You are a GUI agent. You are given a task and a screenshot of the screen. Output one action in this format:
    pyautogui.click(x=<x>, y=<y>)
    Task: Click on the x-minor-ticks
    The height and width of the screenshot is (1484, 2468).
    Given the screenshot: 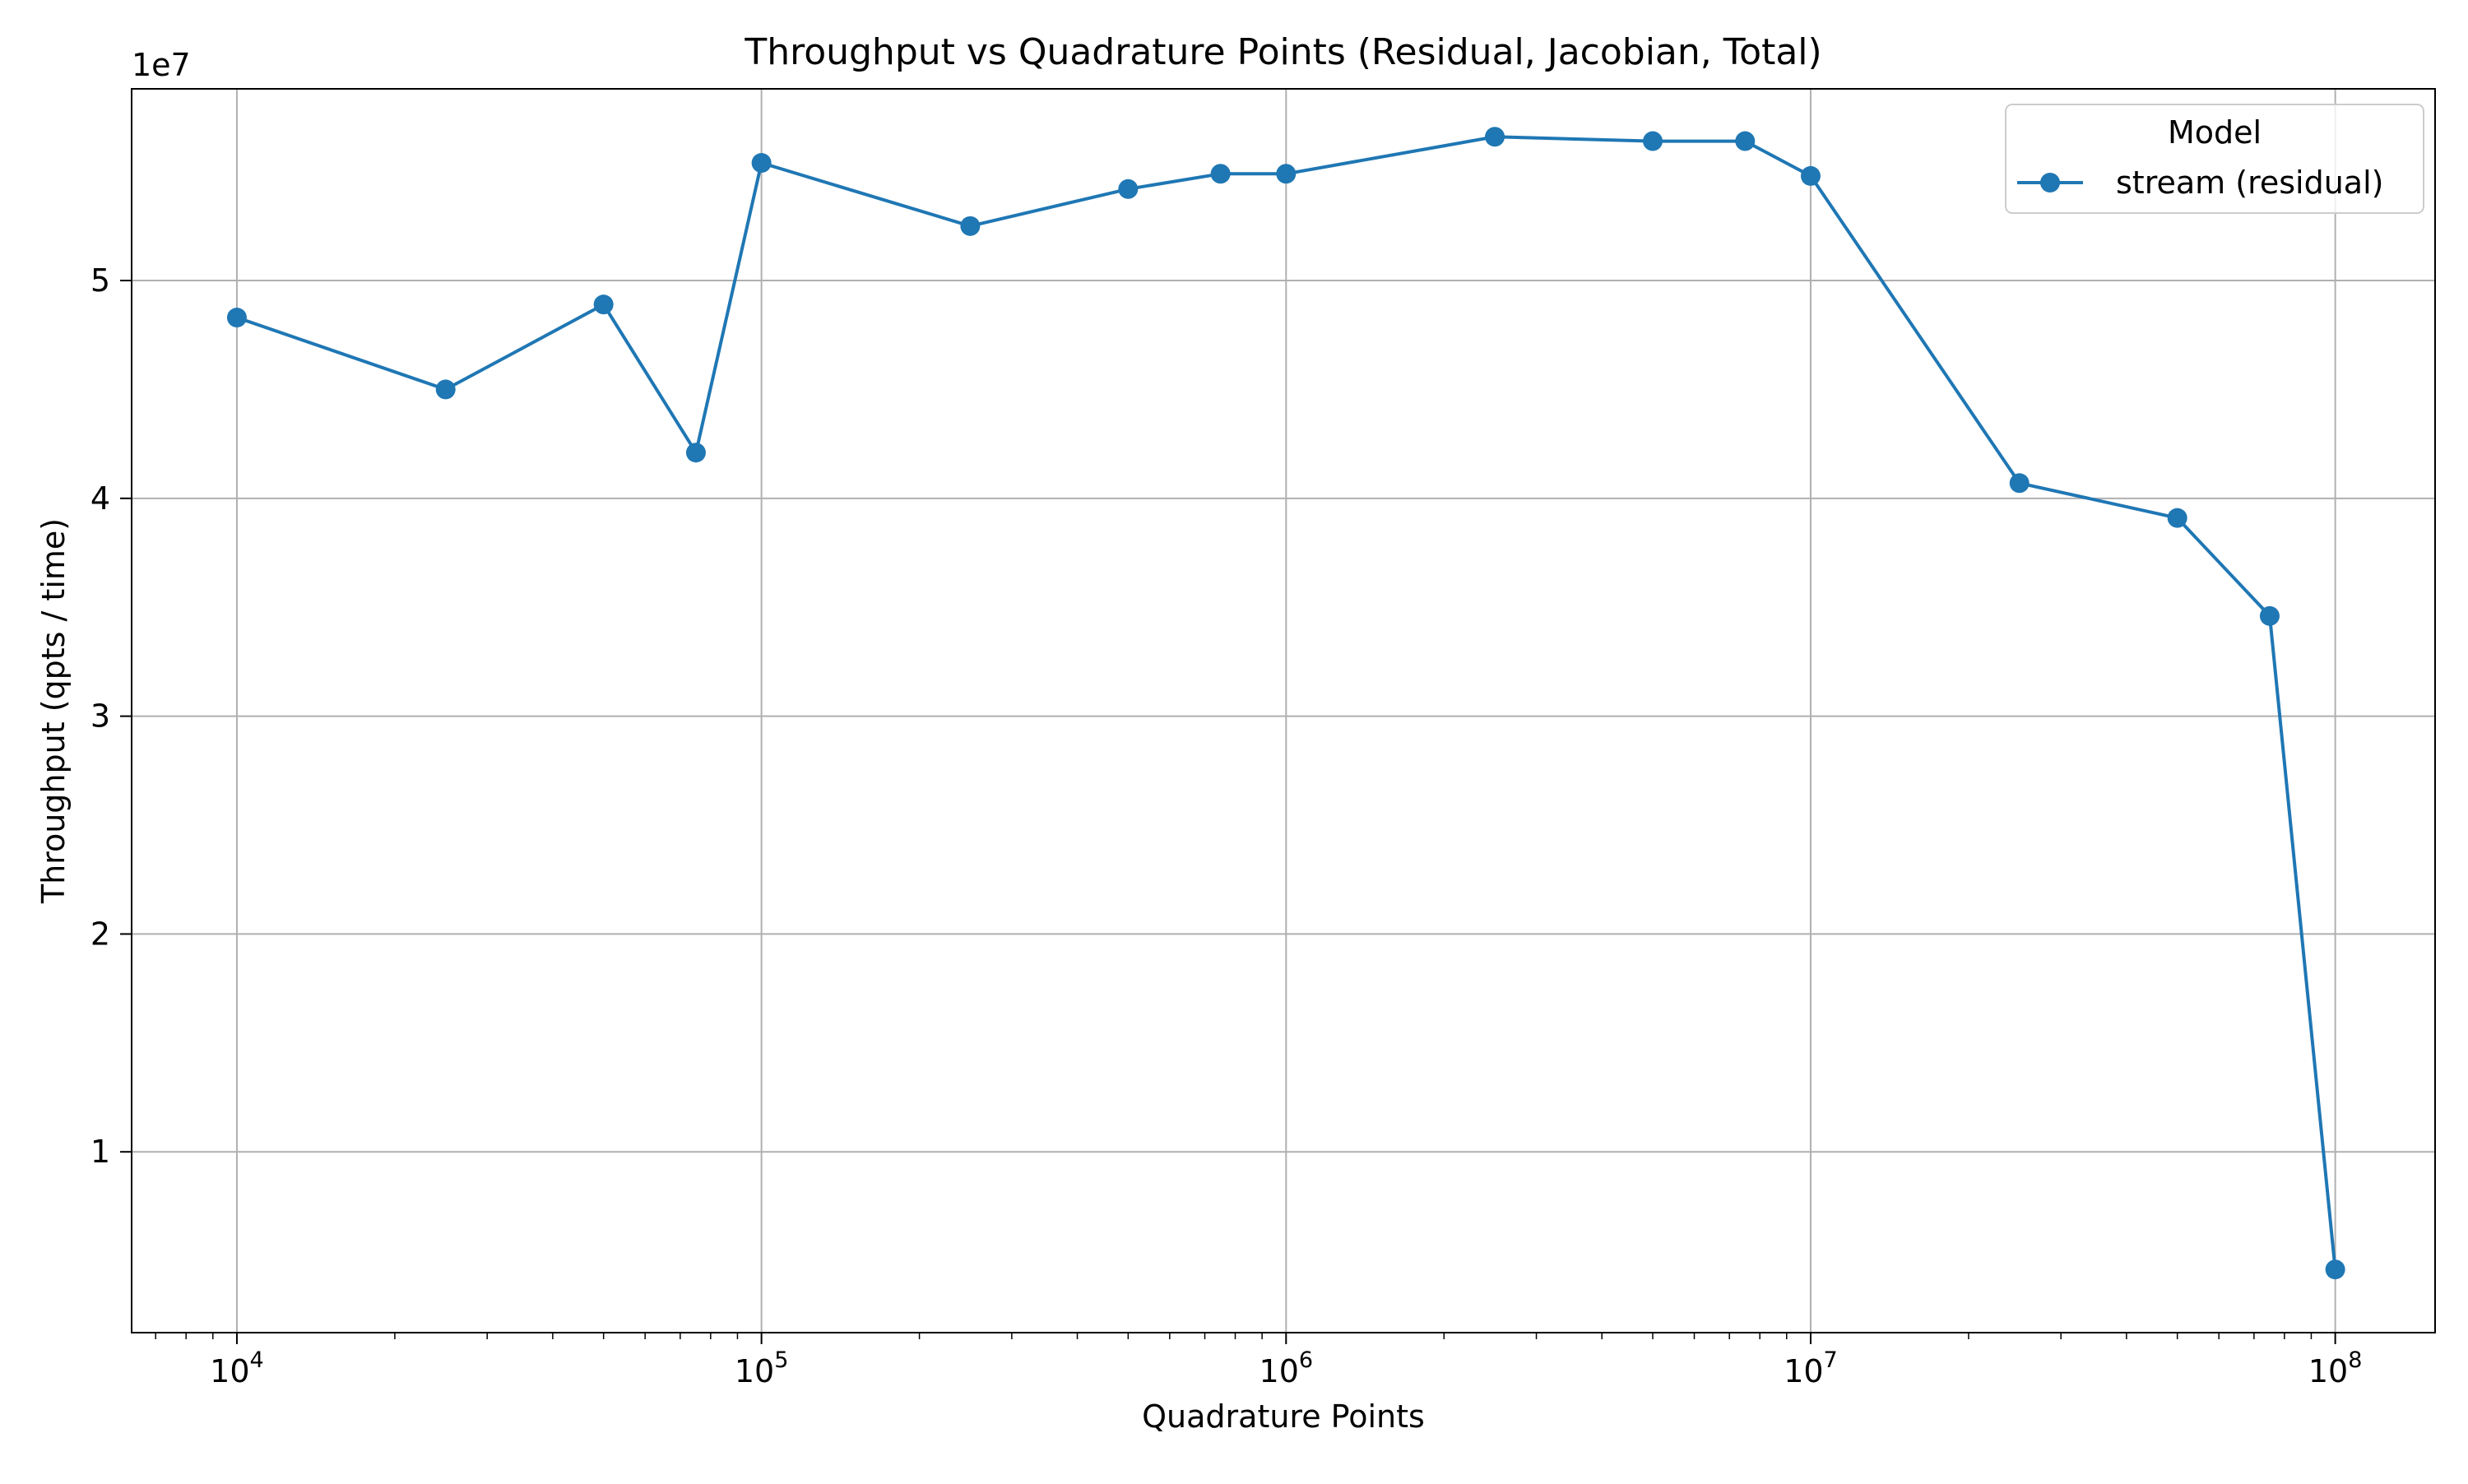 What is the action you would take?
    pyautogui.click(x=1234, y=1336)
    